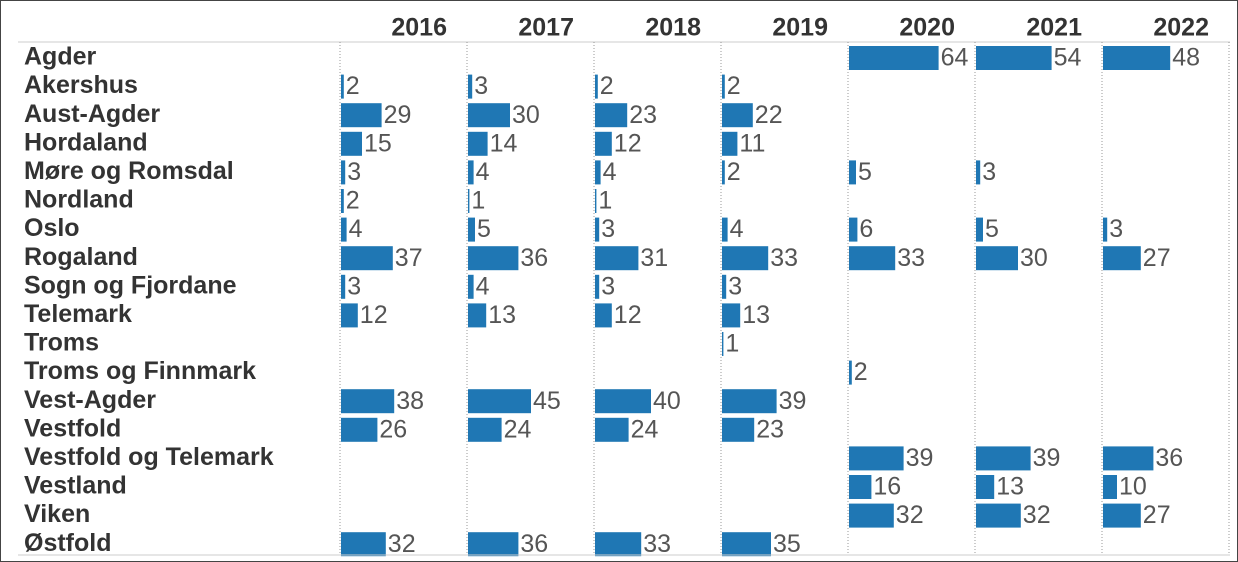 Image resolution: width=1238 pixels, height=562 pixels. I want to click on value-label: 31, so click(654, 258).